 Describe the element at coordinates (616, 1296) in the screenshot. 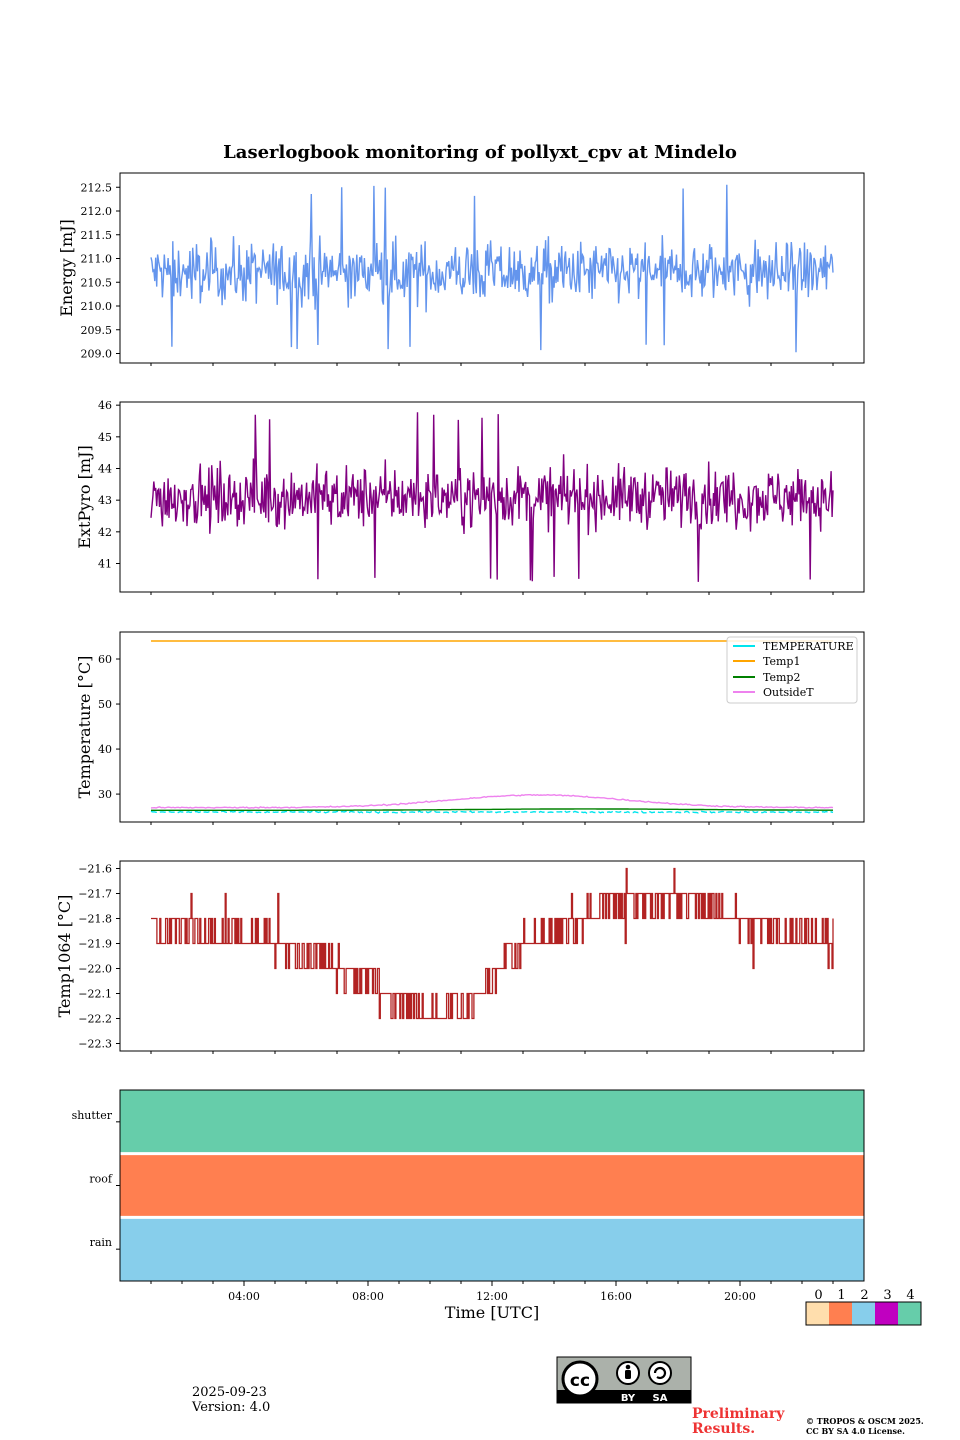

I see `x-tick-label: 16:00` at that location.